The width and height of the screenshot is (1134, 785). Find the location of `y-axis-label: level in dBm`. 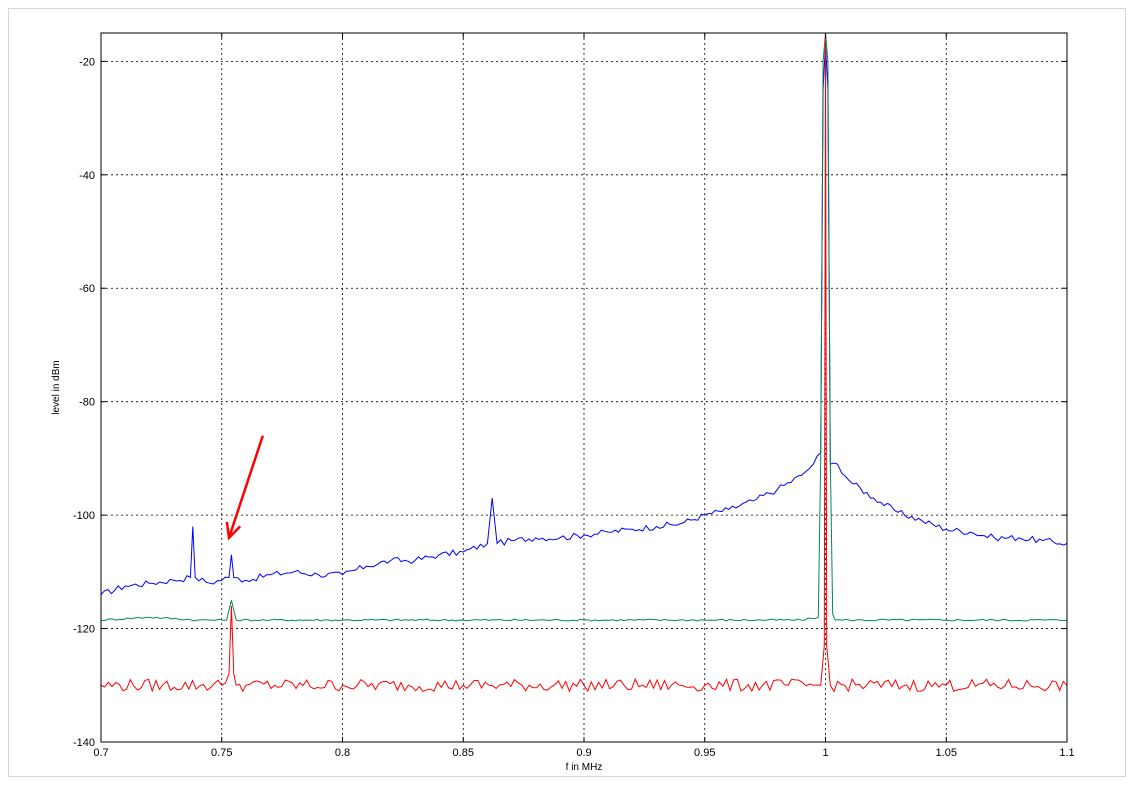

y-axis-label: level in dBm is located at coordinates (56, 387).